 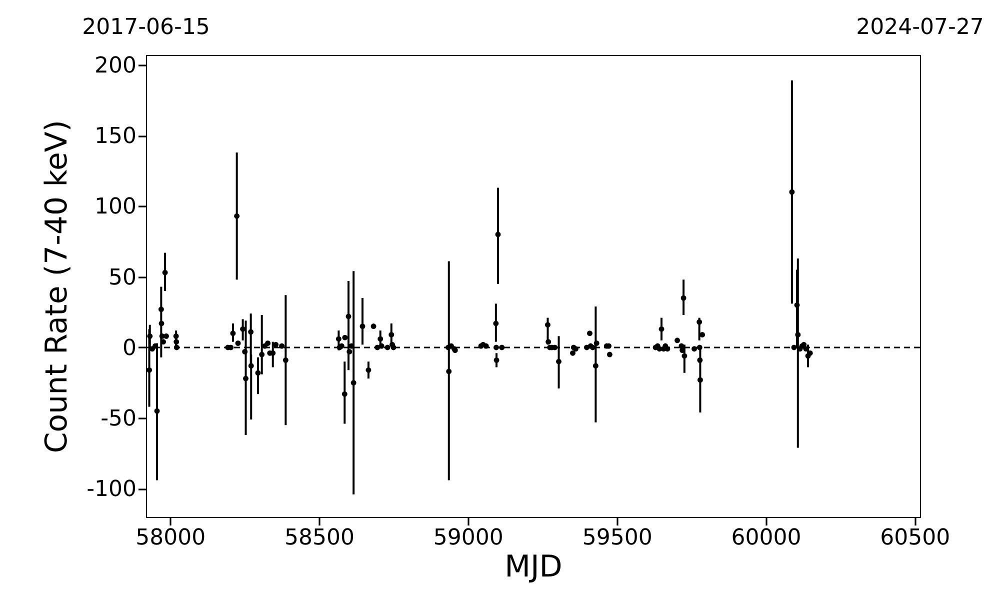 What do you see at coordinates (122, 277) in the screenshot?
I see `y-tick-label: 50` at bounding box center [122, 277].